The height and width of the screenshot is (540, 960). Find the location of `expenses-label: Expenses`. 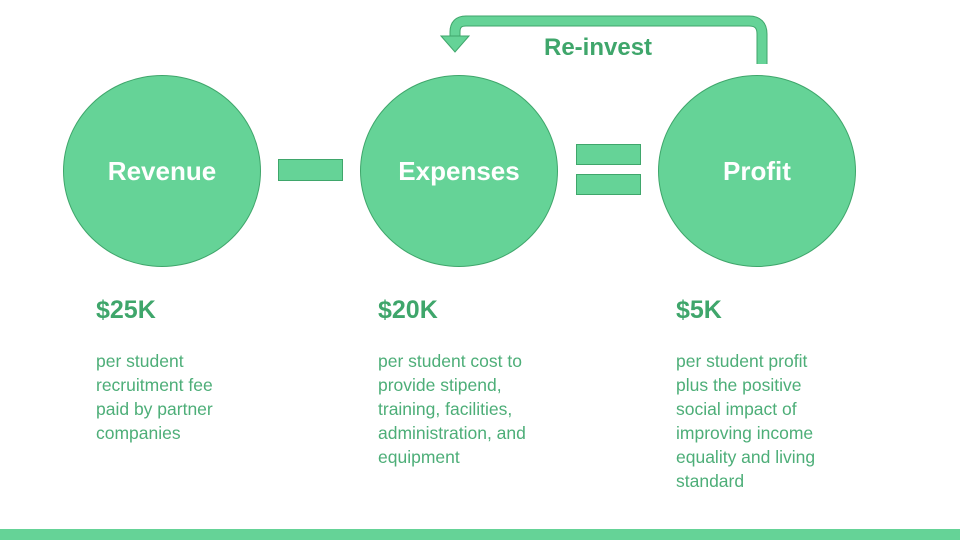

expenses-label: Expenses is located at coordinates (459, 170).